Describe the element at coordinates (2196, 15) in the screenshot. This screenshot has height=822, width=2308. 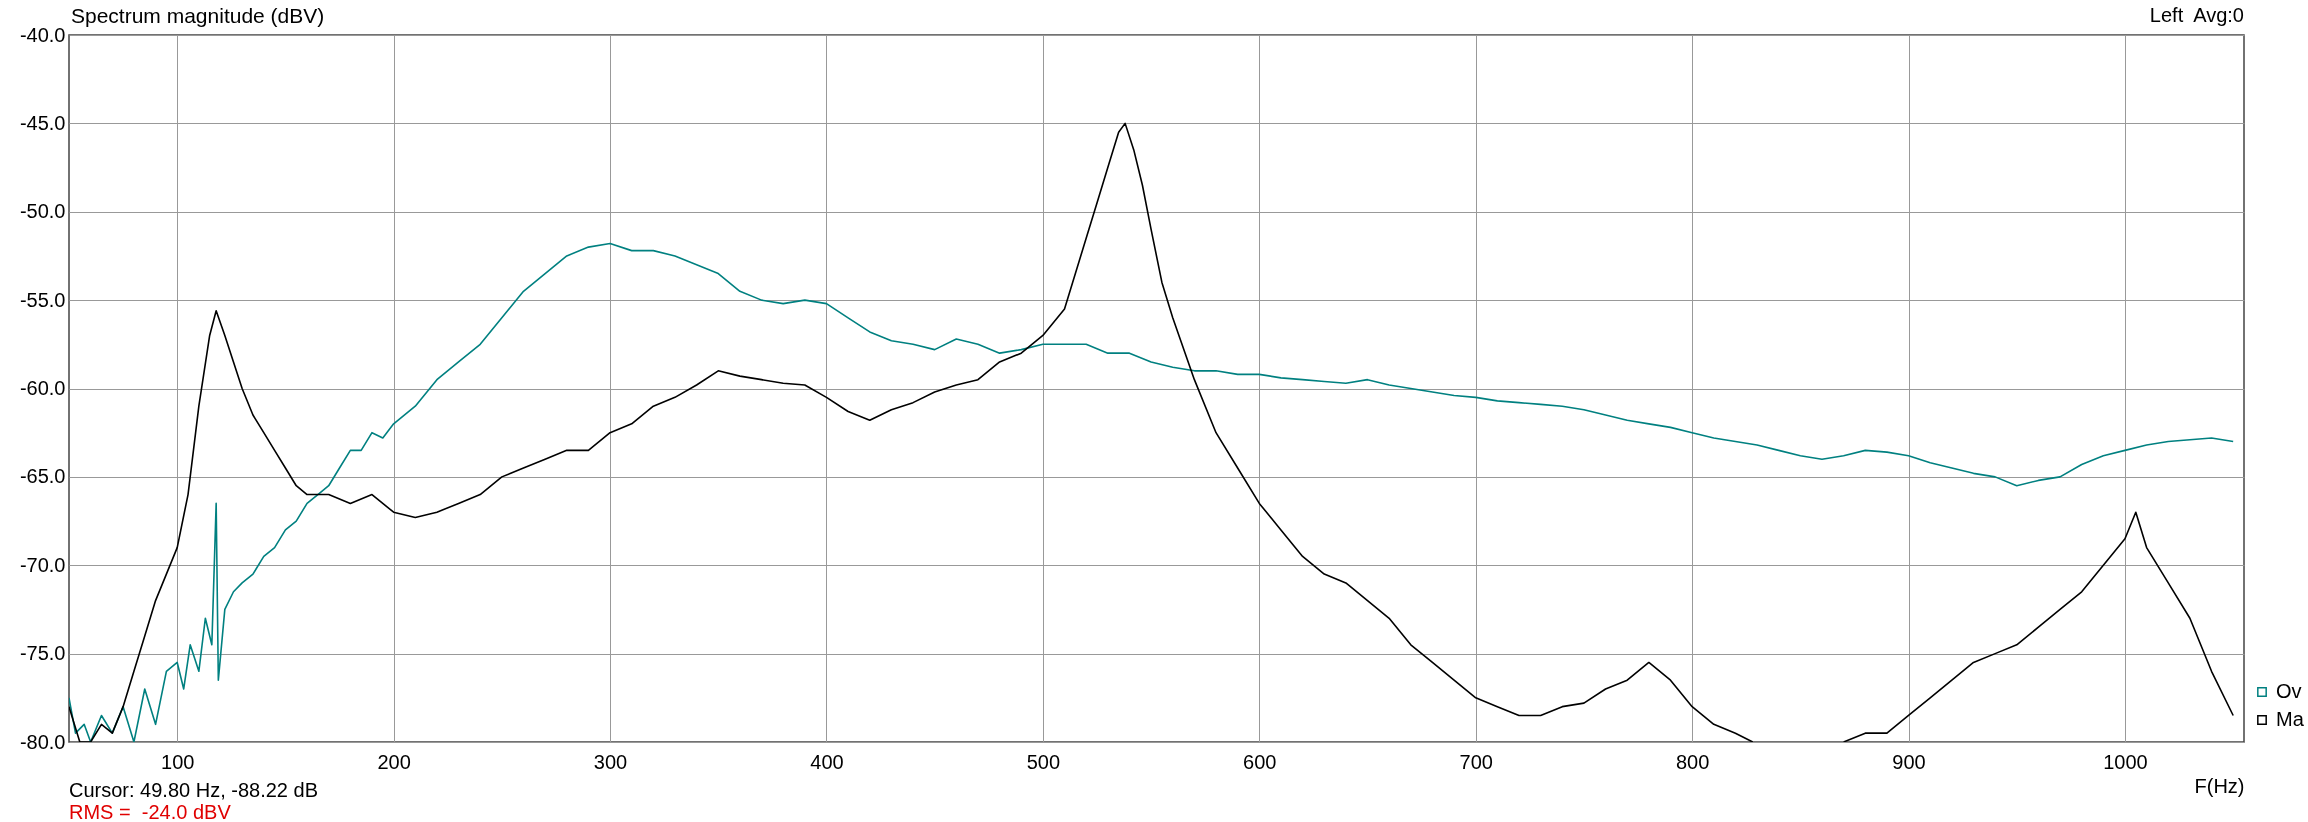
I see `text: Left Avg:0` at that location.